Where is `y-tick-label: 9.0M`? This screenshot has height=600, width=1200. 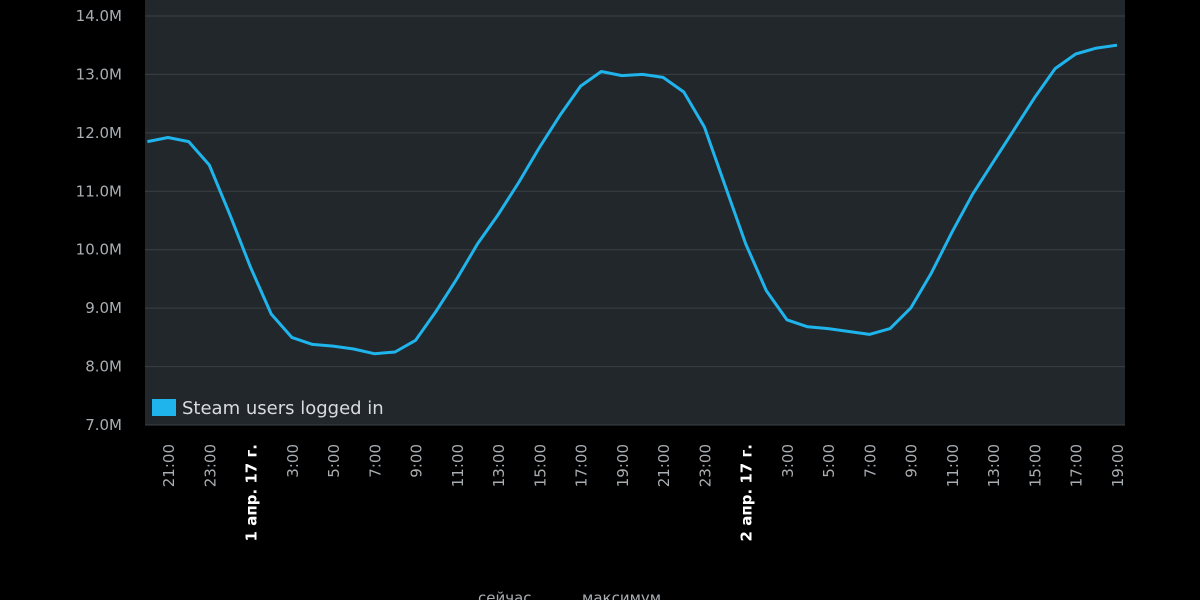 y-tick-label: 9.0M is located at coordinates (103, 308).